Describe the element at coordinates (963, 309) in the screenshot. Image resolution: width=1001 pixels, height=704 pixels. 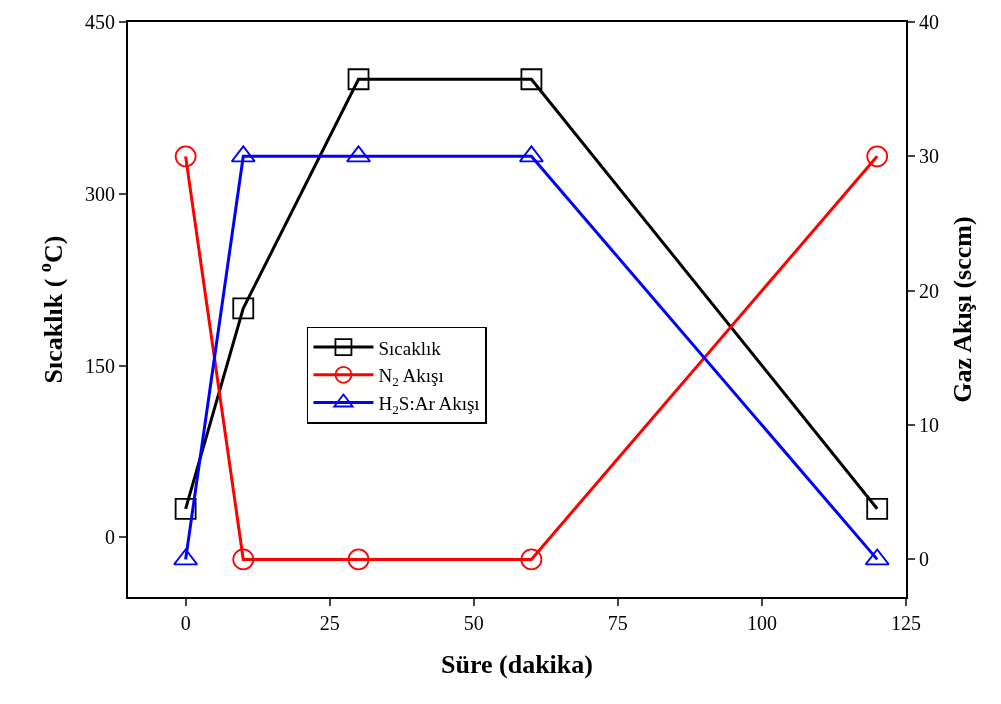
I see `y2-axis-title: Gaz Akışı (sccm)` at that location.